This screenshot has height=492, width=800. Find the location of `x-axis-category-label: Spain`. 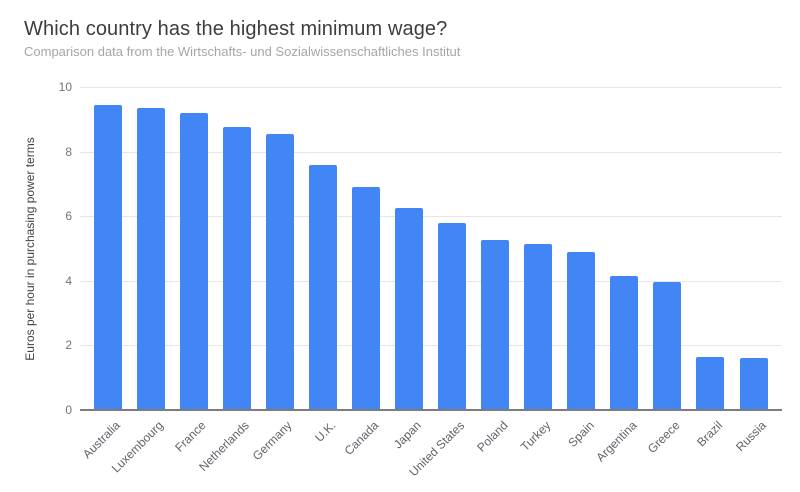

x-axis-category-label: Spain is located at coordinates (580, 434).